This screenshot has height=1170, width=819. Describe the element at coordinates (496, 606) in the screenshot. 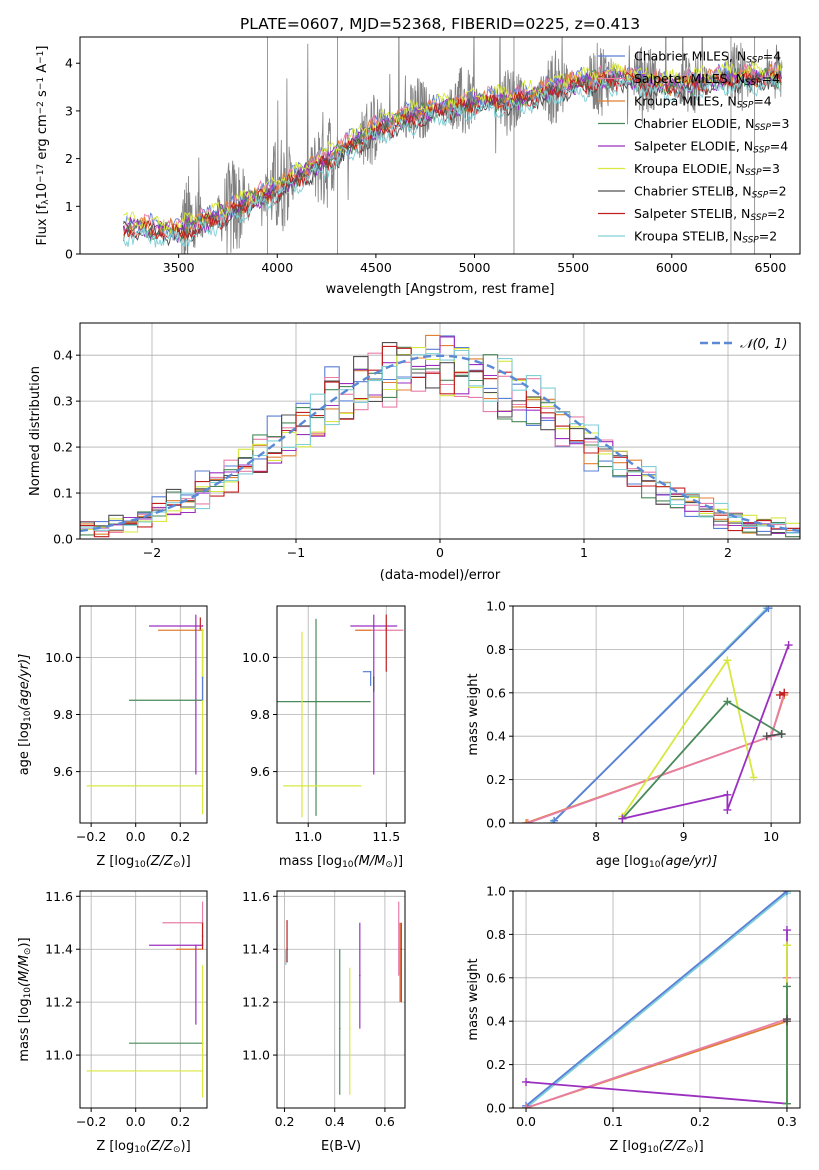

I see `y-tick-label: 1.0` at that location.